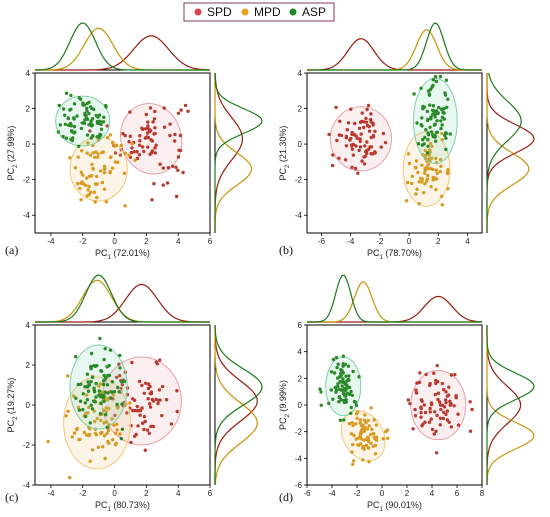  What do you see at coordinates (394, 50) in the screenshot?
I see `top-density-mpd` at bounding box center [394, 50].